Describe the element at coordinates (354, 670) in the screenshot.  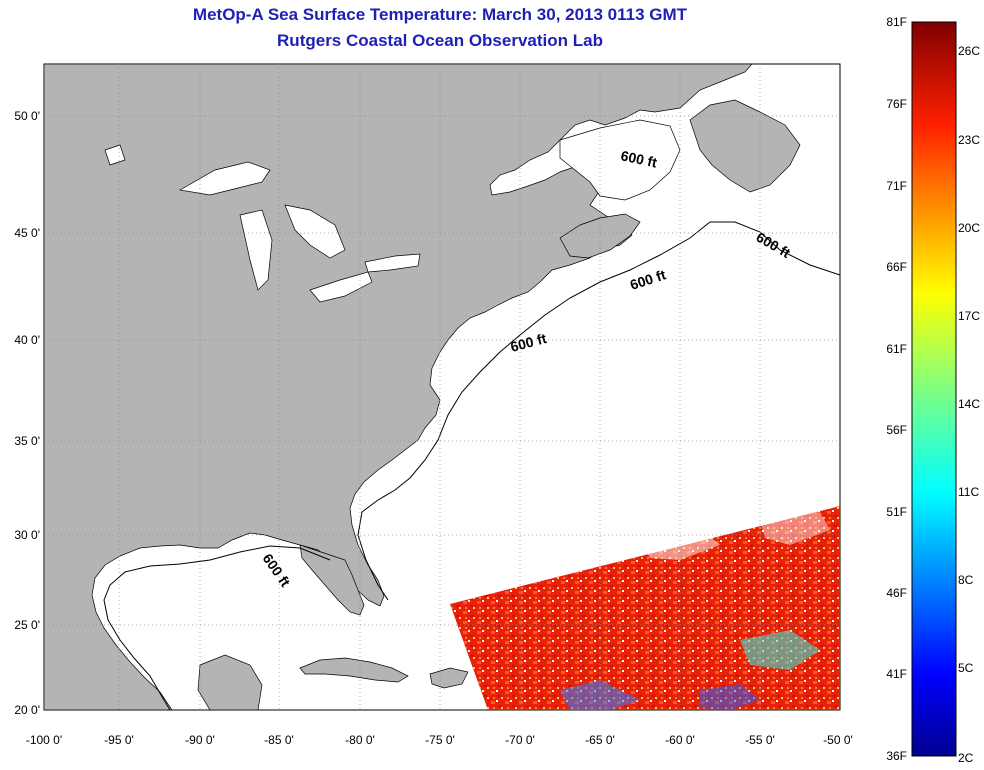
I see `land-cuba` at that location.